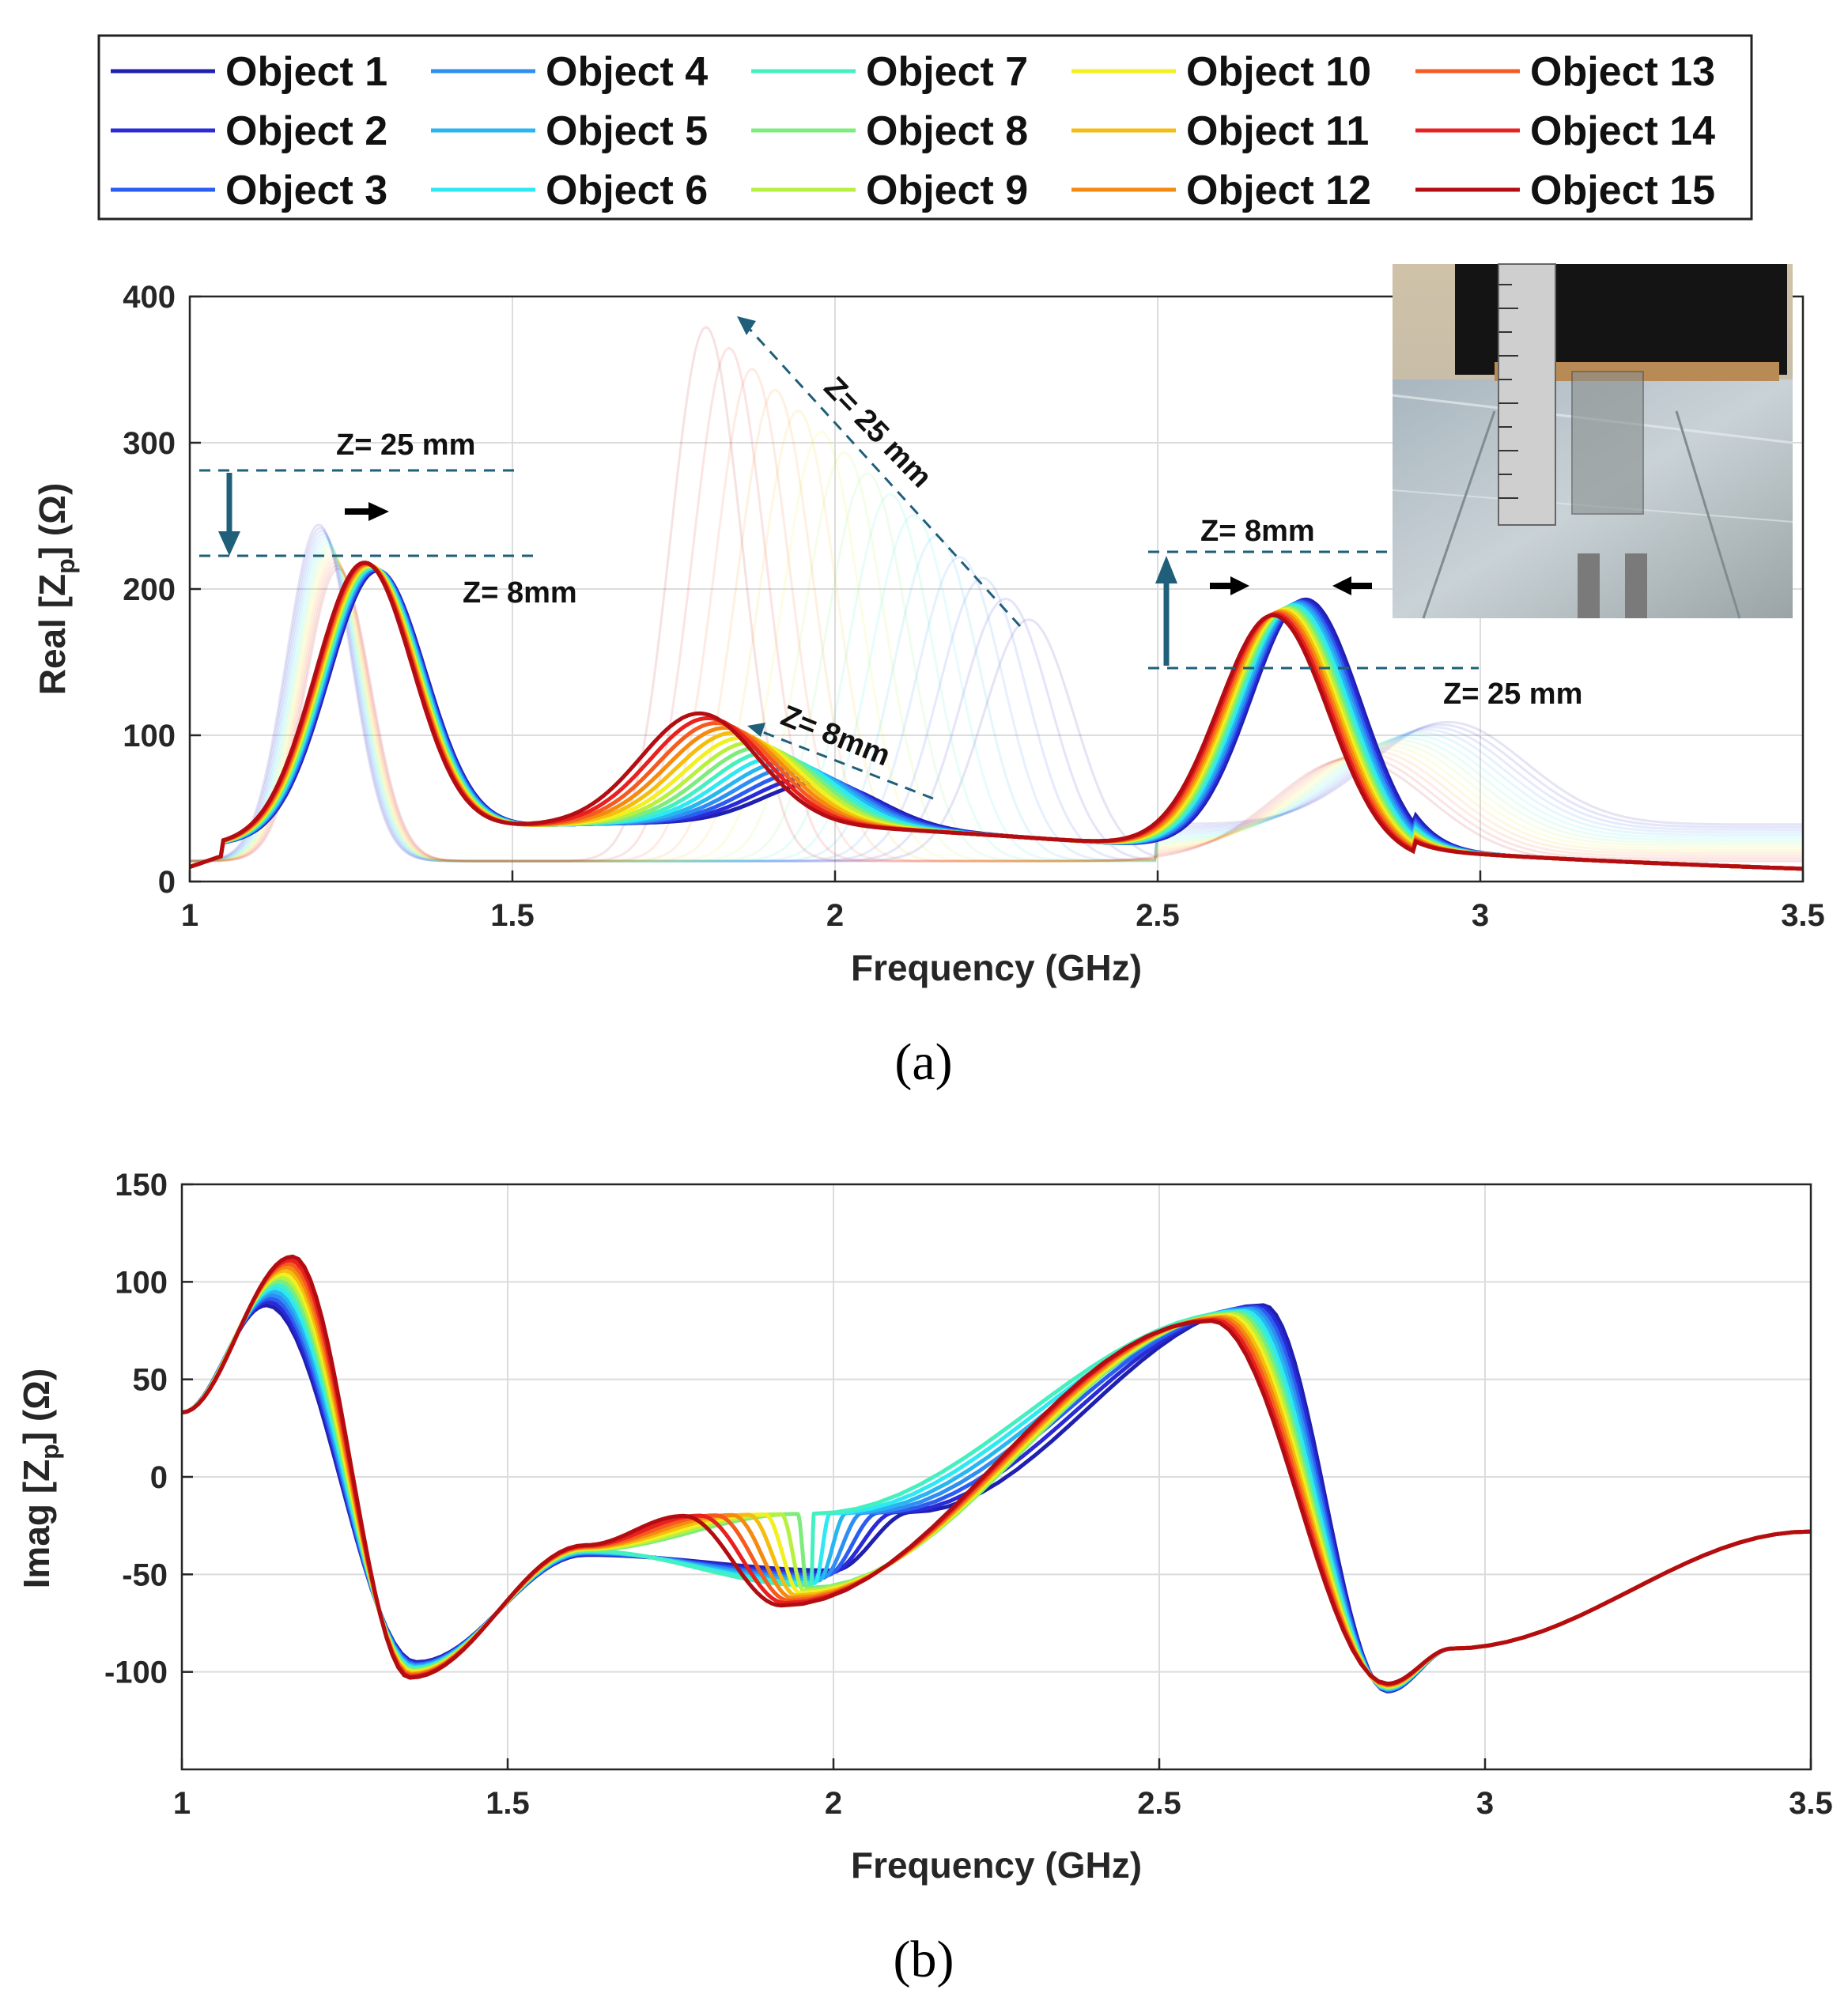  I want to click on legend-entry: Object 3, so click(306, 190).